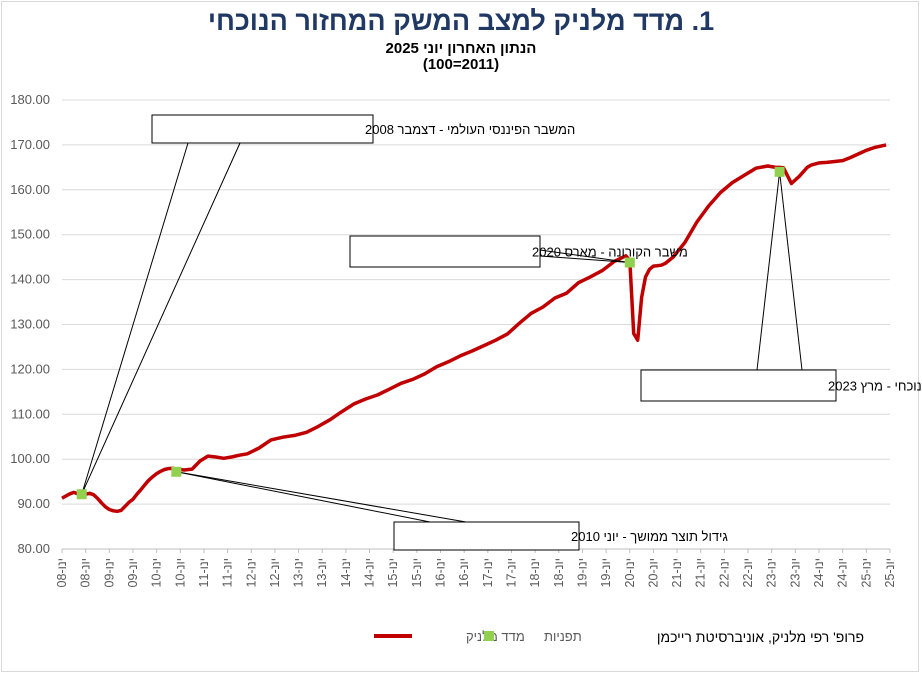 The image size is (922, 675). What do you see at coordinates (228, 572) in the screenshot?
I see `x-tick-label: יונ-11` at bounding box center [228, 572].